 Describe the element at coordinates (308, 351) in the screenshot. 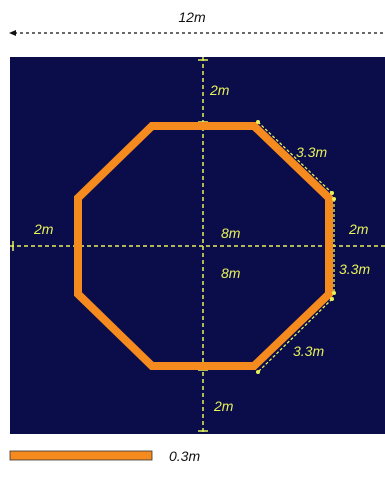

I see `edge-bottom-right-label: 3.3m` at that location.